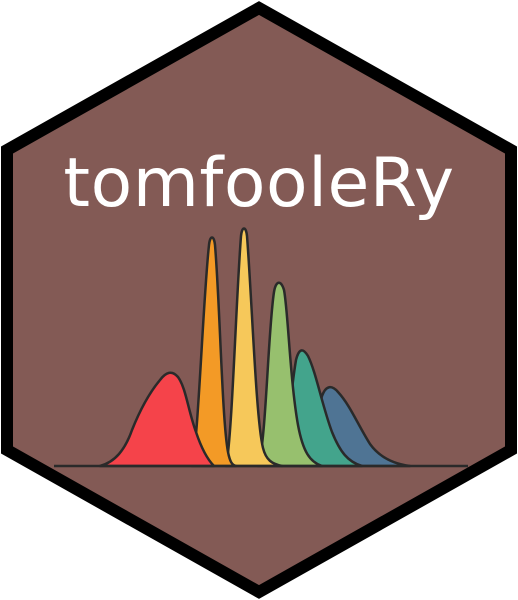 The image size is (518, 600). I want to click on yellow-peak, so click(254, 347).